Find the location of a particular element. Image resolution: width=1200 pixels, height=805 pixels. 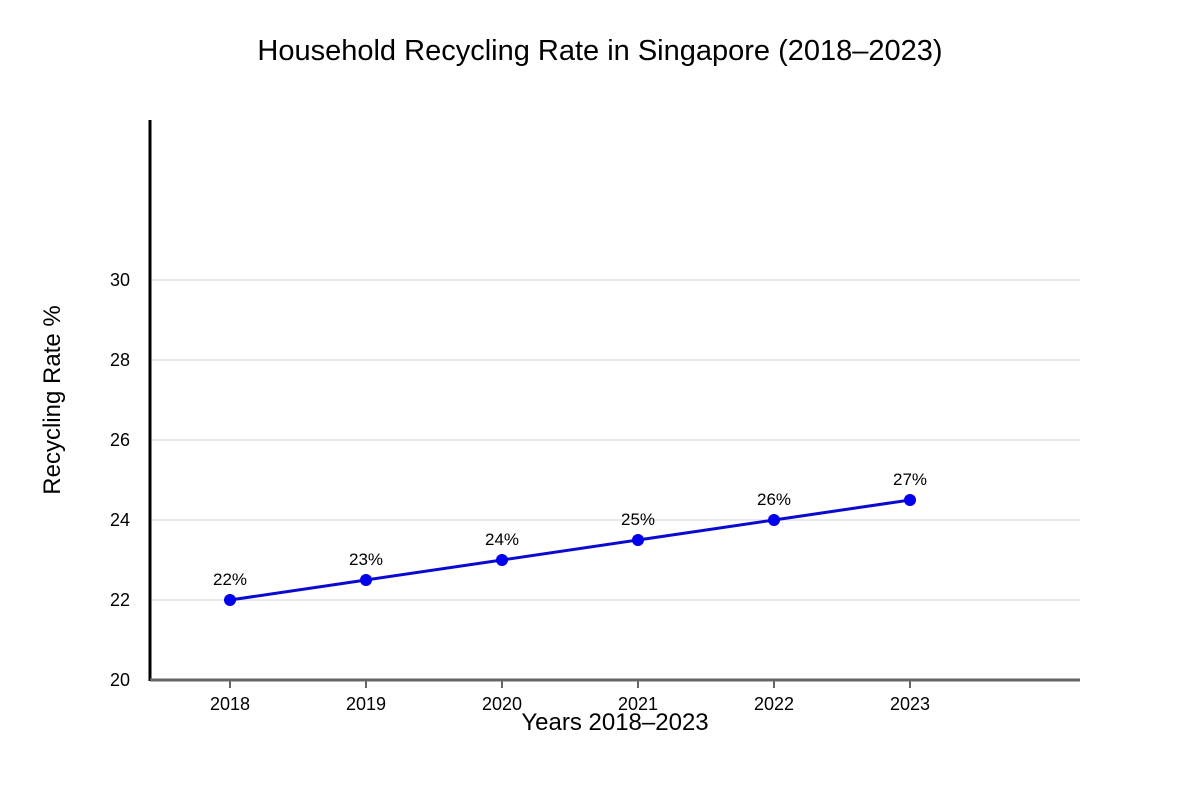

x-tick-label: 2021 is located at coordinates (638, 704).